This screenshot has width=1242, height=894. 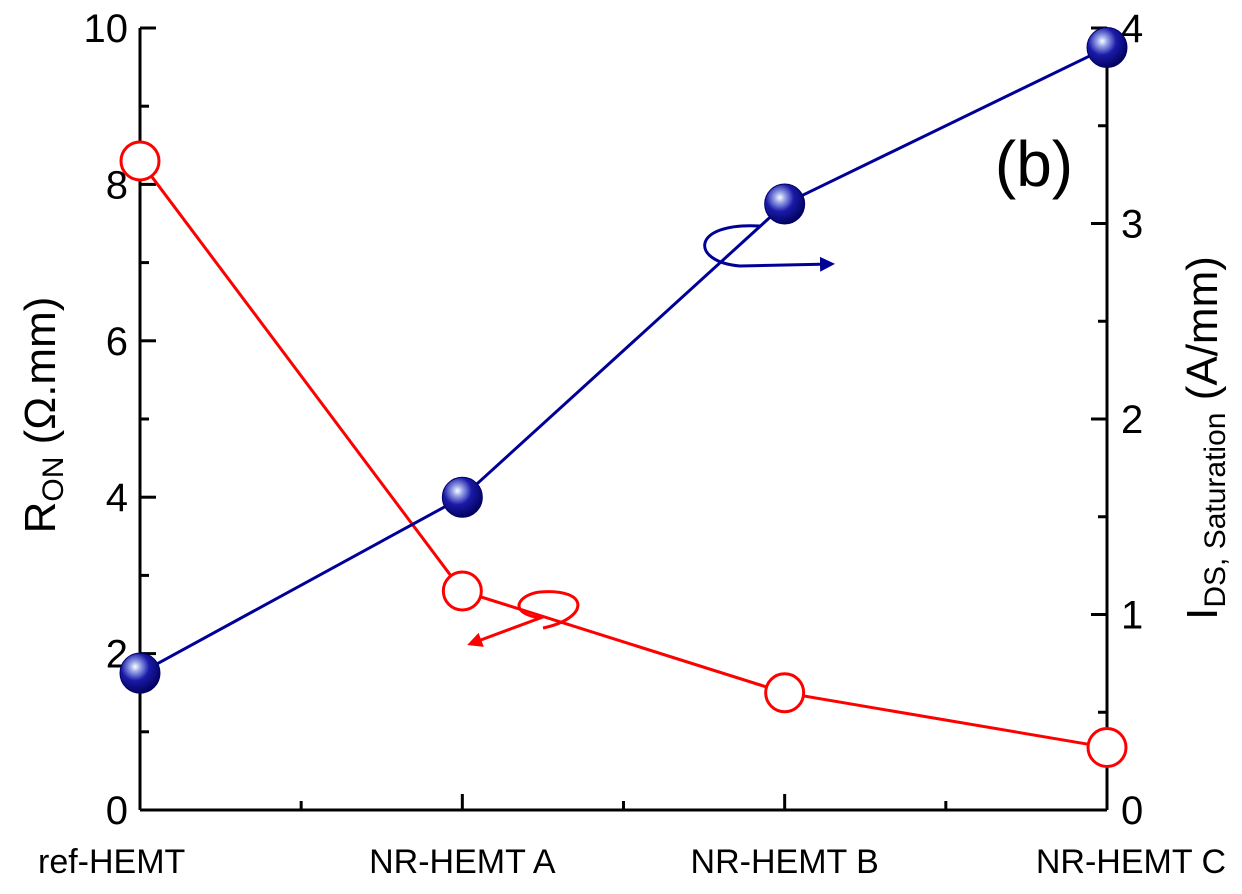 I want to click on panel-label: (b), so click(x=1034, y=164).